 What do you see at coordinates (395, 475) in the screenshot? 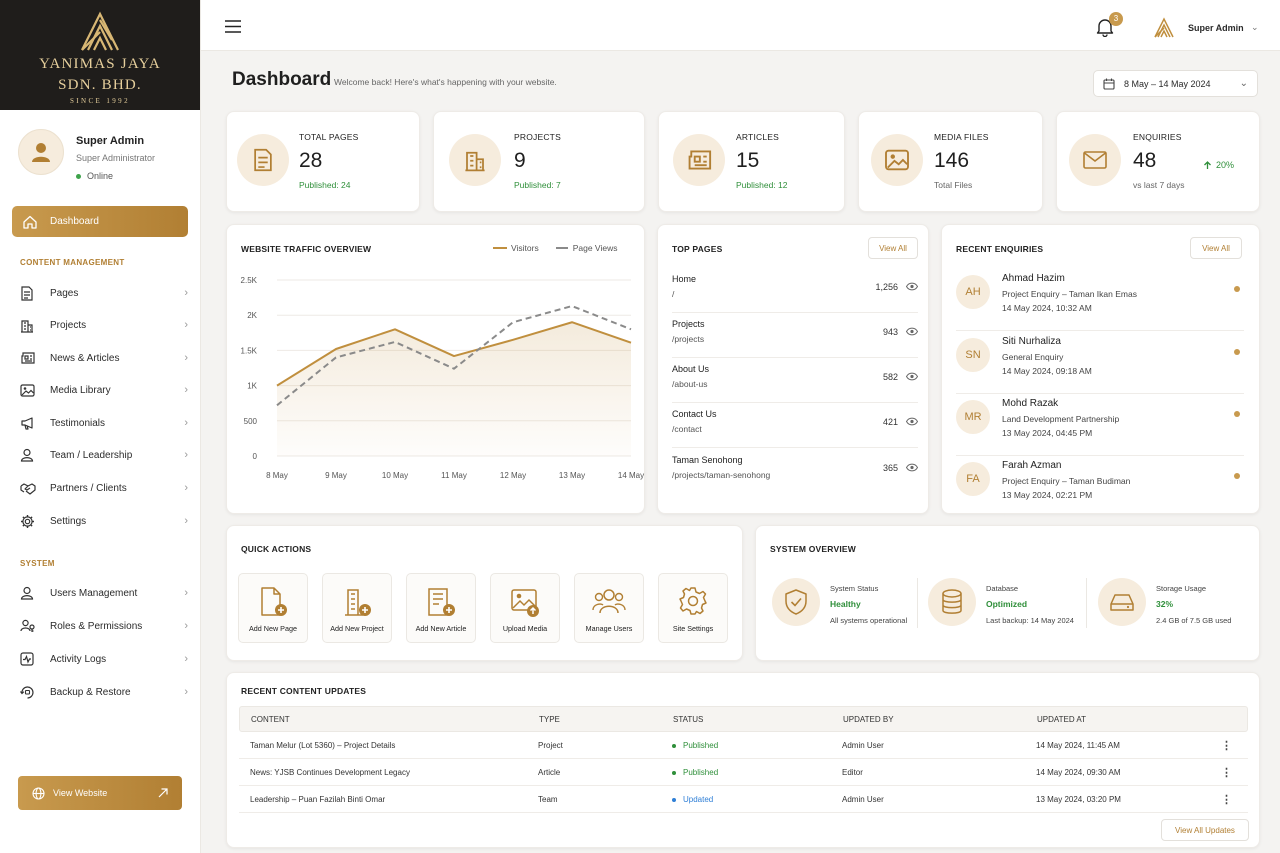
I see `x-tick-label: 10 May` at bounding box center [395, 475].